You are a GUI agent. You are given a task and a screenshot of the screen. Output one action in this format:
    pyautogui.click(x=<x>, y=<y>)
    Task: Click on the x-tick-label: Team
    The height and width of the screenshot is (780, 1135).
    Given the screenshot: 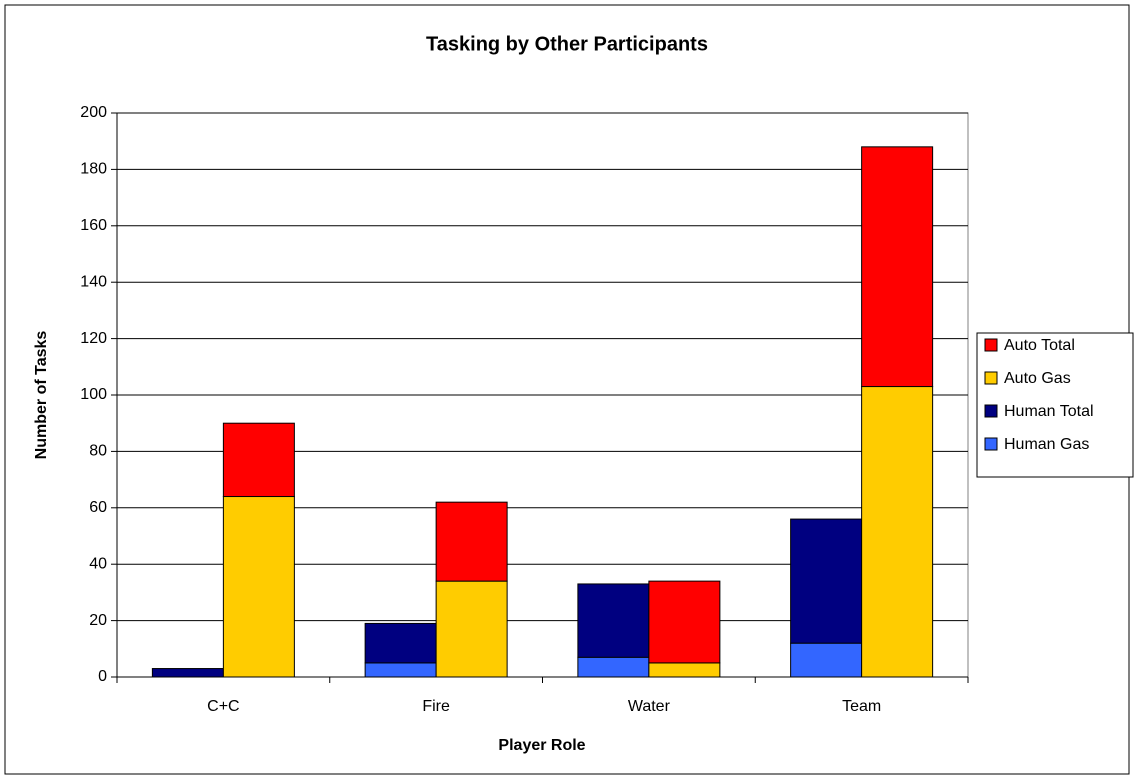 What is the action you would take?
    pyautogui.click(x=861, y=706)
    